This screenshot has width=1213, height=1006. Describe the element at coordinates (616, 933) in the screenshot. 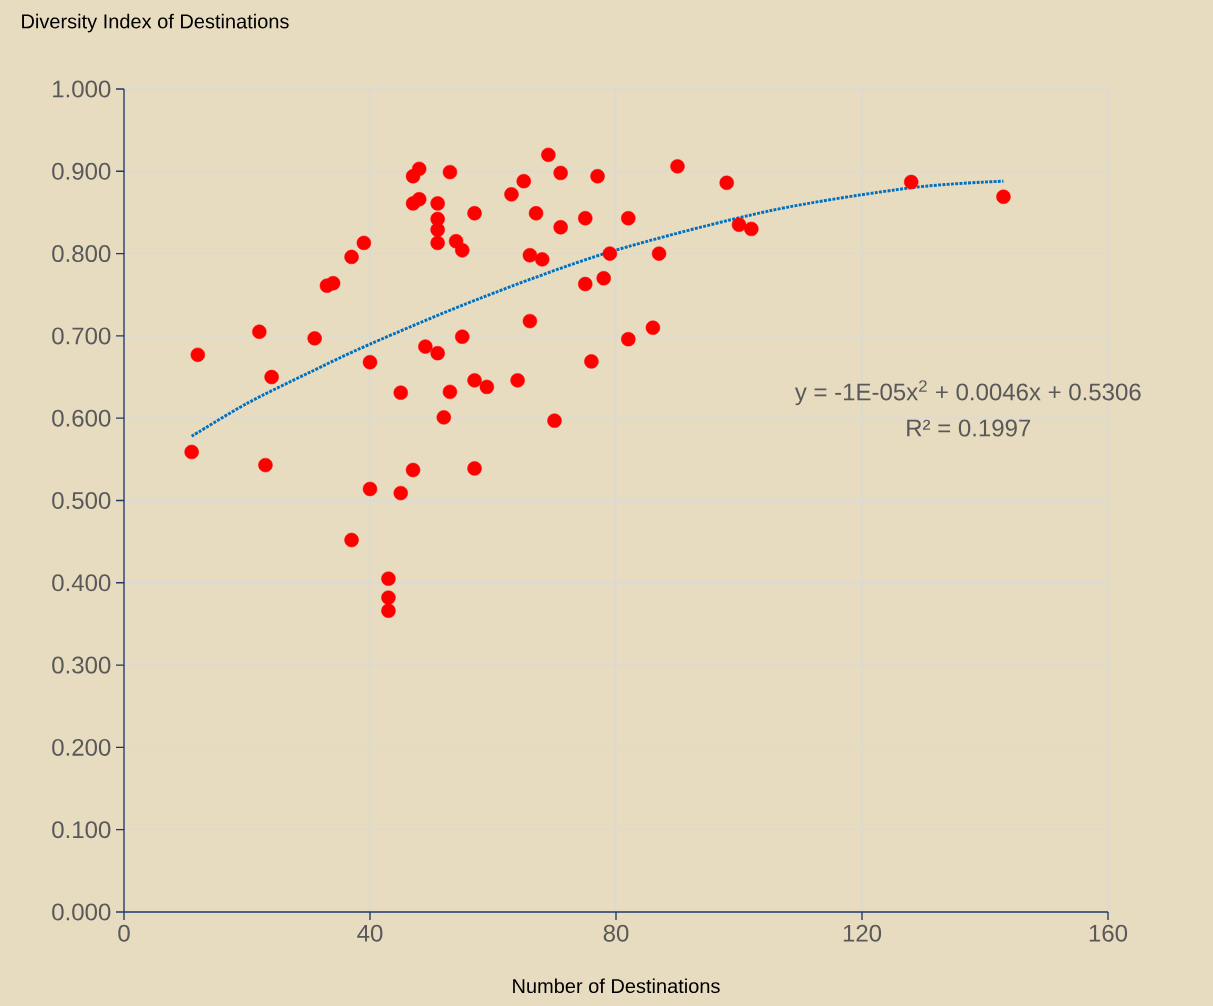

I see `x-tick-label: 80` at that location.